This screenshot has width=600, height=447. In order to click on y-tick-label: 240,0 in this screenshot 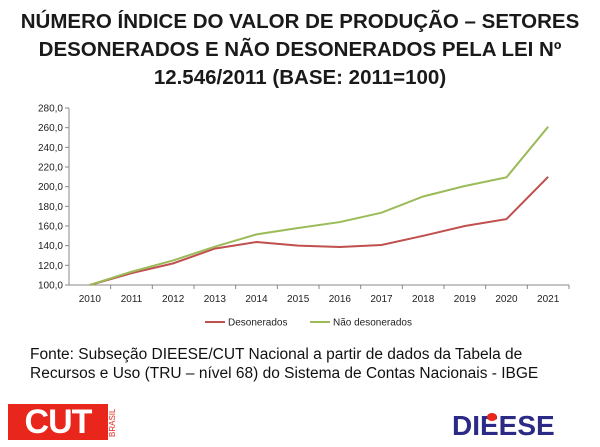, I will do `click(50, 148)`.